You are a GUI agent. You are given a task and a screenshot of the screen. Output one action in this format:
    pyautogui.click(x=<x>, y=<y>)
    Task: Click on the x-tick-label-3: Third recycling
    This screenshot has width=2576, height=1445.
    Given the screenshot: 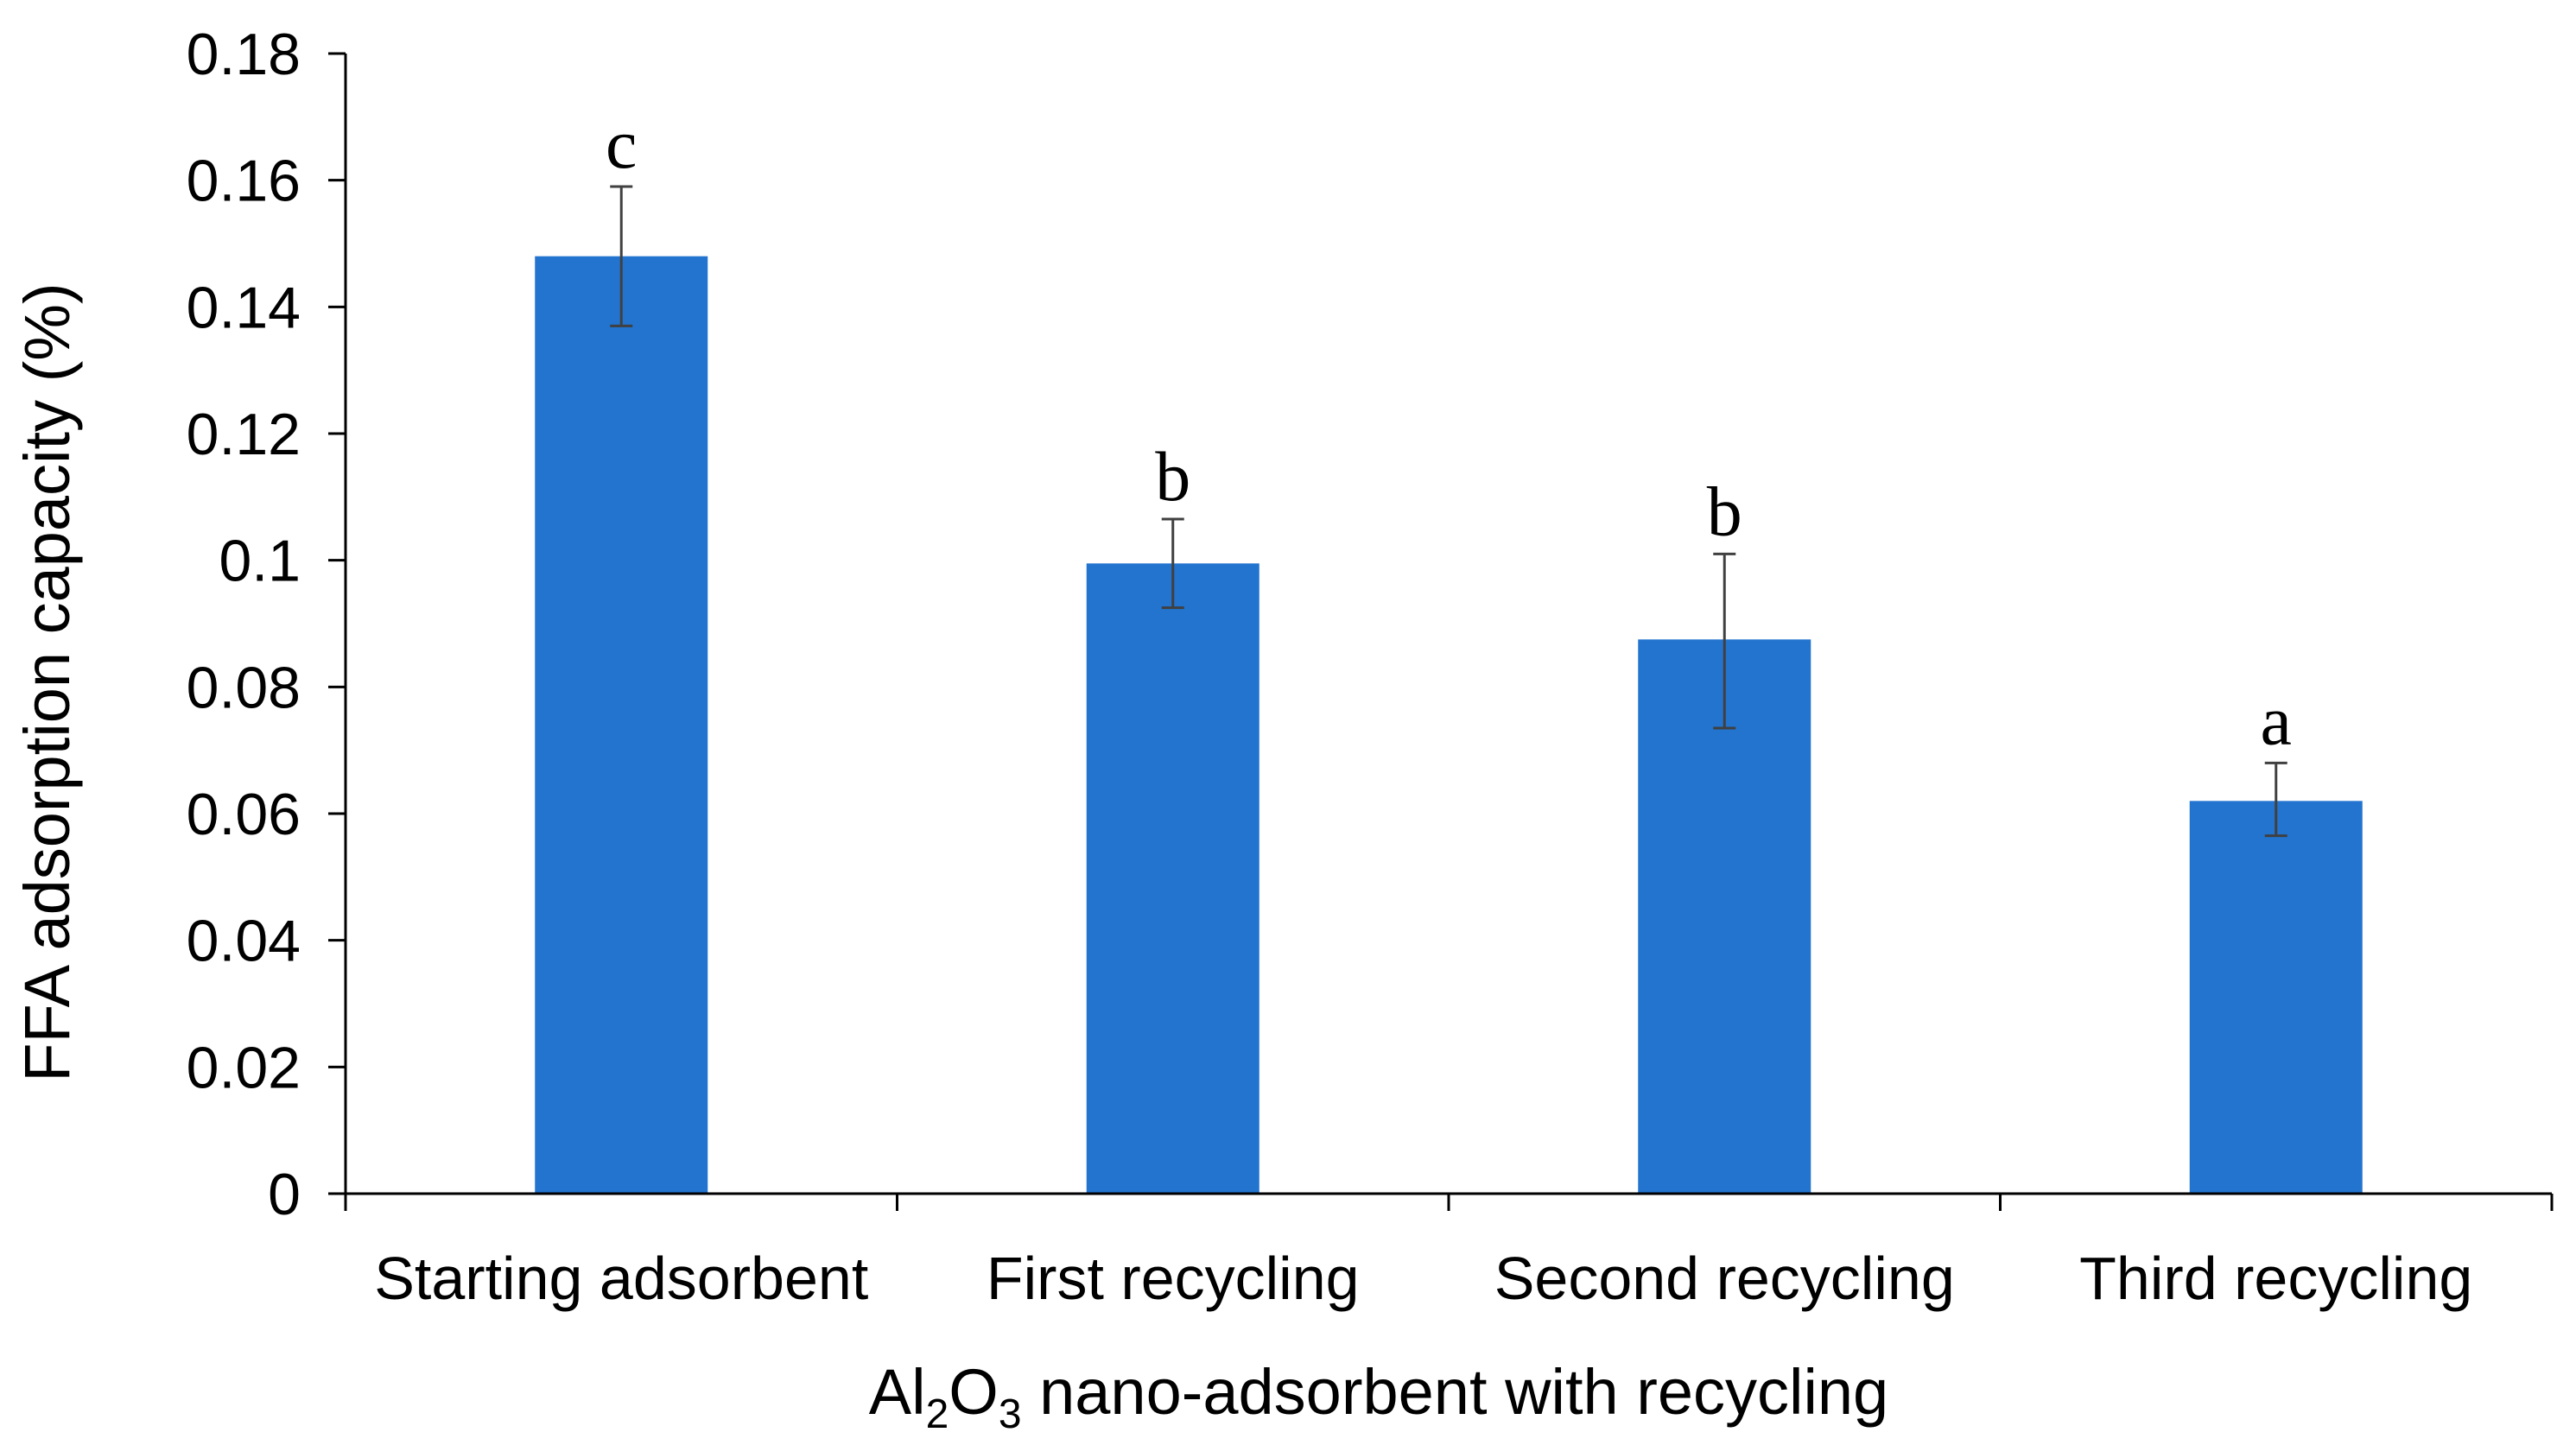 What is the action you would take?
    pyautogui.click(x=2275, y=1278)
    